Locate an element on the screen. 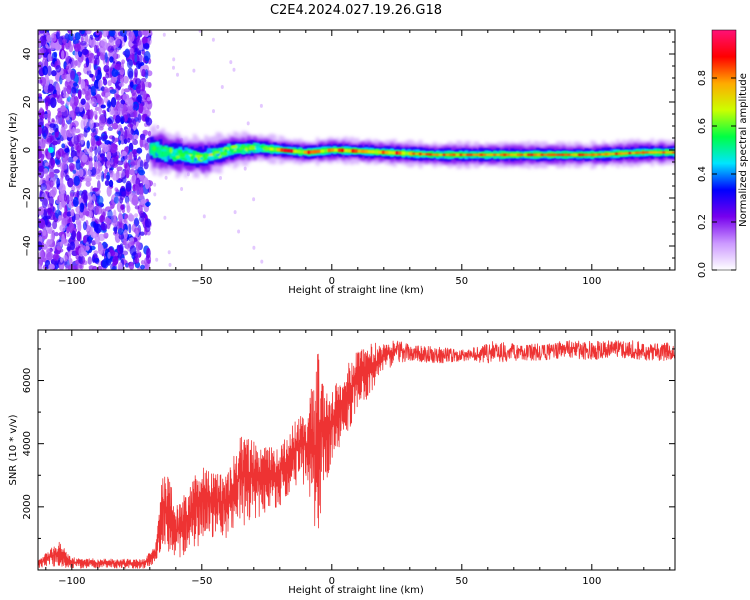 The image size is (750, 600). snr-x-tick-label: 50 is located at coordinates (461, 581).